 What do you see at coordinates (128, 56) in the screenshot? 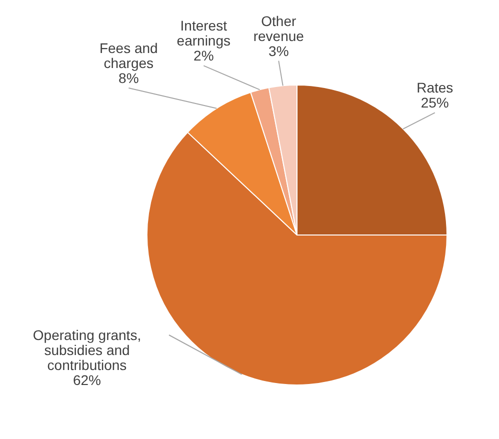
I see `slice-label: Fees and charges` at bounding box center [128, 56].